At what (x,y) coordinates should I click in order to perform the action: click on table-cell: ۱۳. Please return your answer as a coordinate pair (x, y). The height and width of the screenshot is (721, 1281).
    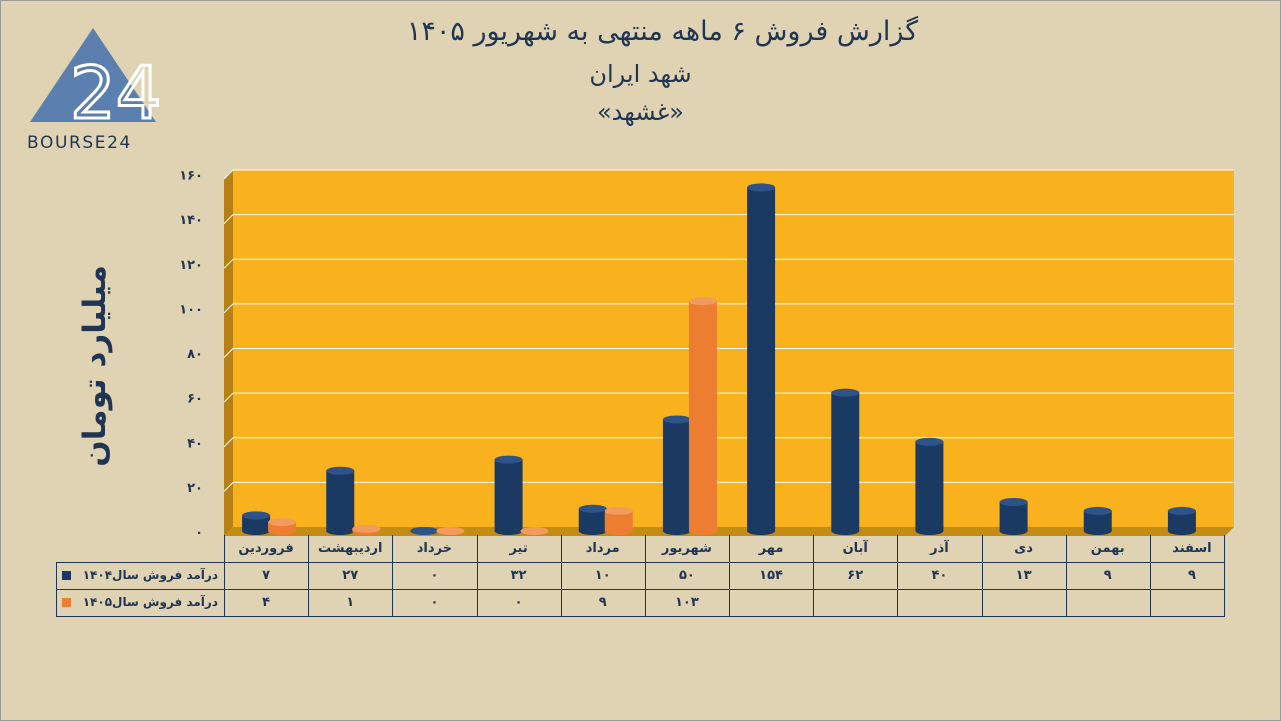
    Looking at the image, I should click on (1023, 575).